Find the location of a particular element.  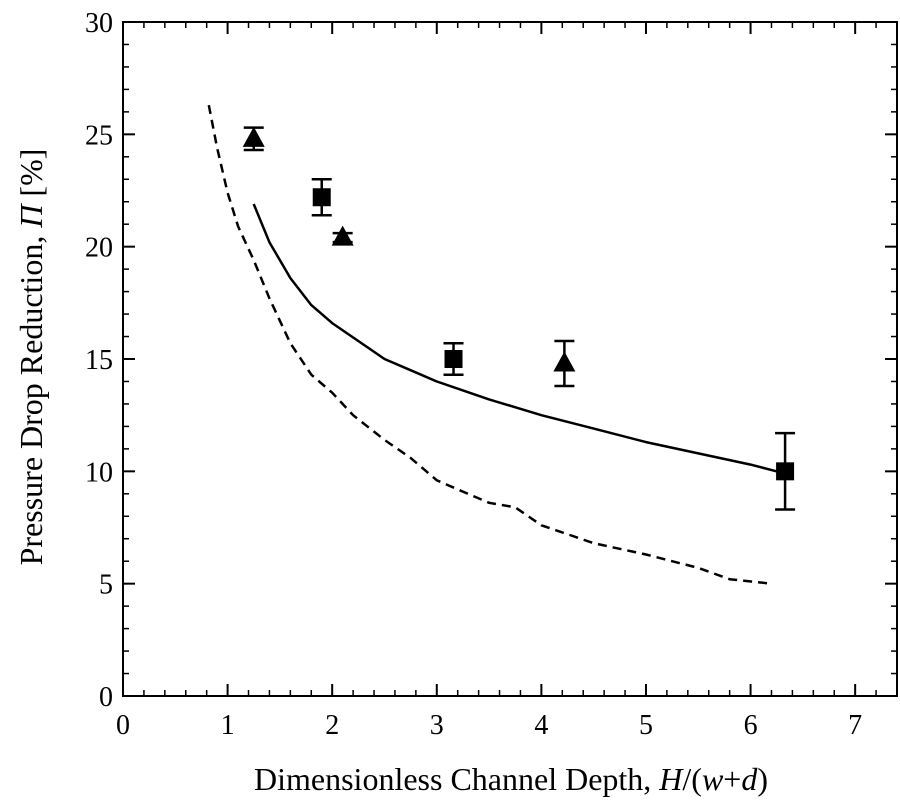

x-tick-label: 5 is located at coordinates (646, 725).